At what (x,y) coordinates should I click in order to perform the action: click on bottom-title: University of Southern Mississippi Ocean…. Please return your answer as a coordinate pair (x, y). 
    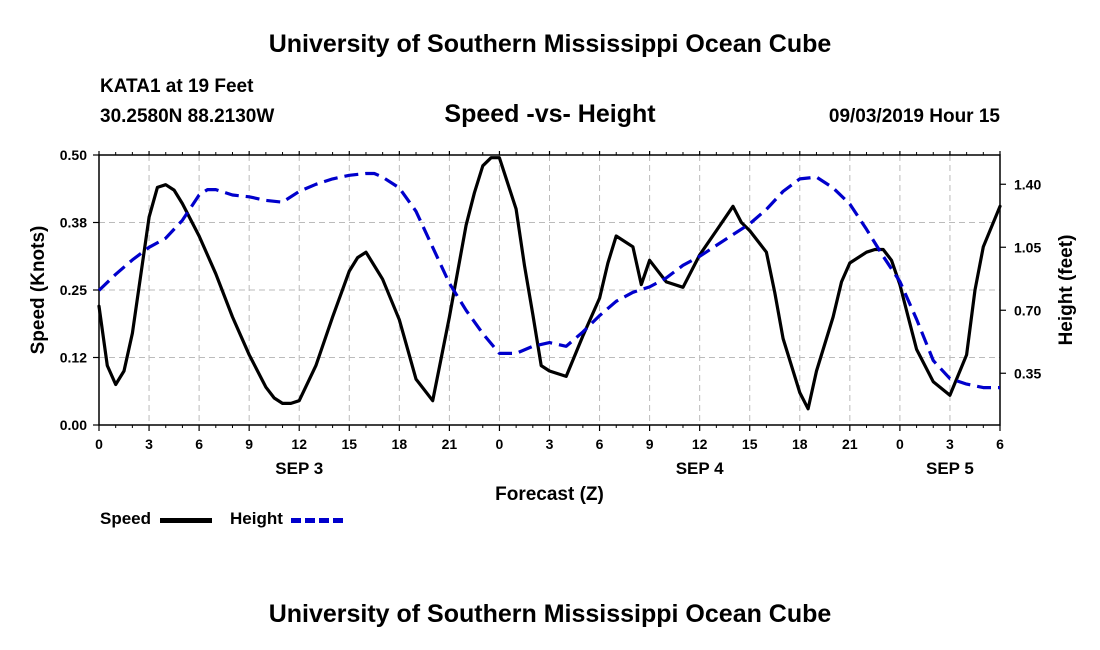
    Looking at the image, I should click on (550, 614).